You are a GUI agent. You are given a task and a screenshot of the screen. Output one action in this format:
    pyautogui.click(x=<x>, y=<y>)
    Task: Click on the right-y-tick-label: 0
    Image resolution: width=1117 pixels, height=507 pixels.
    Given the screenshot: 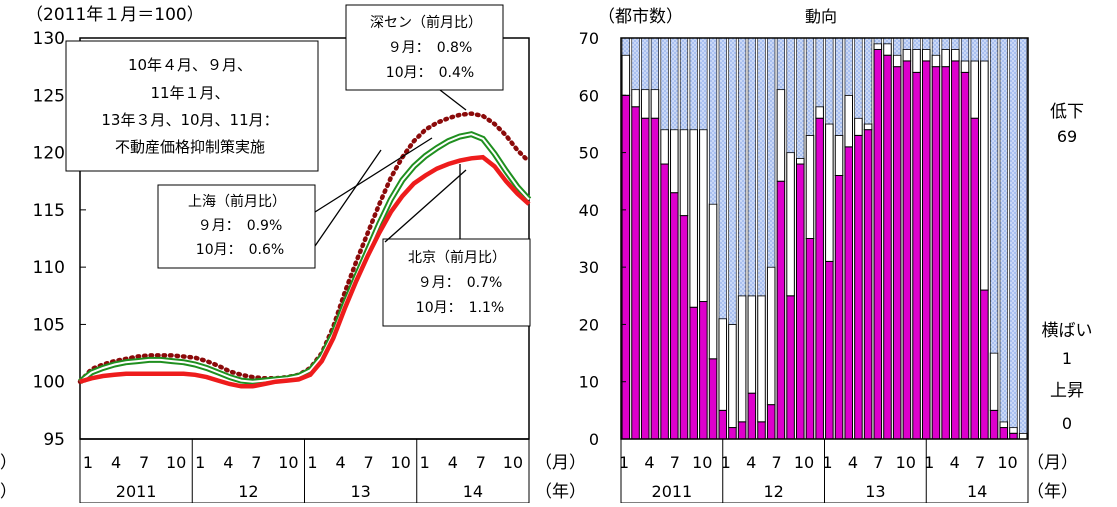 What is the action you would take?
    pyautogui.click(x=594, y=439)
    